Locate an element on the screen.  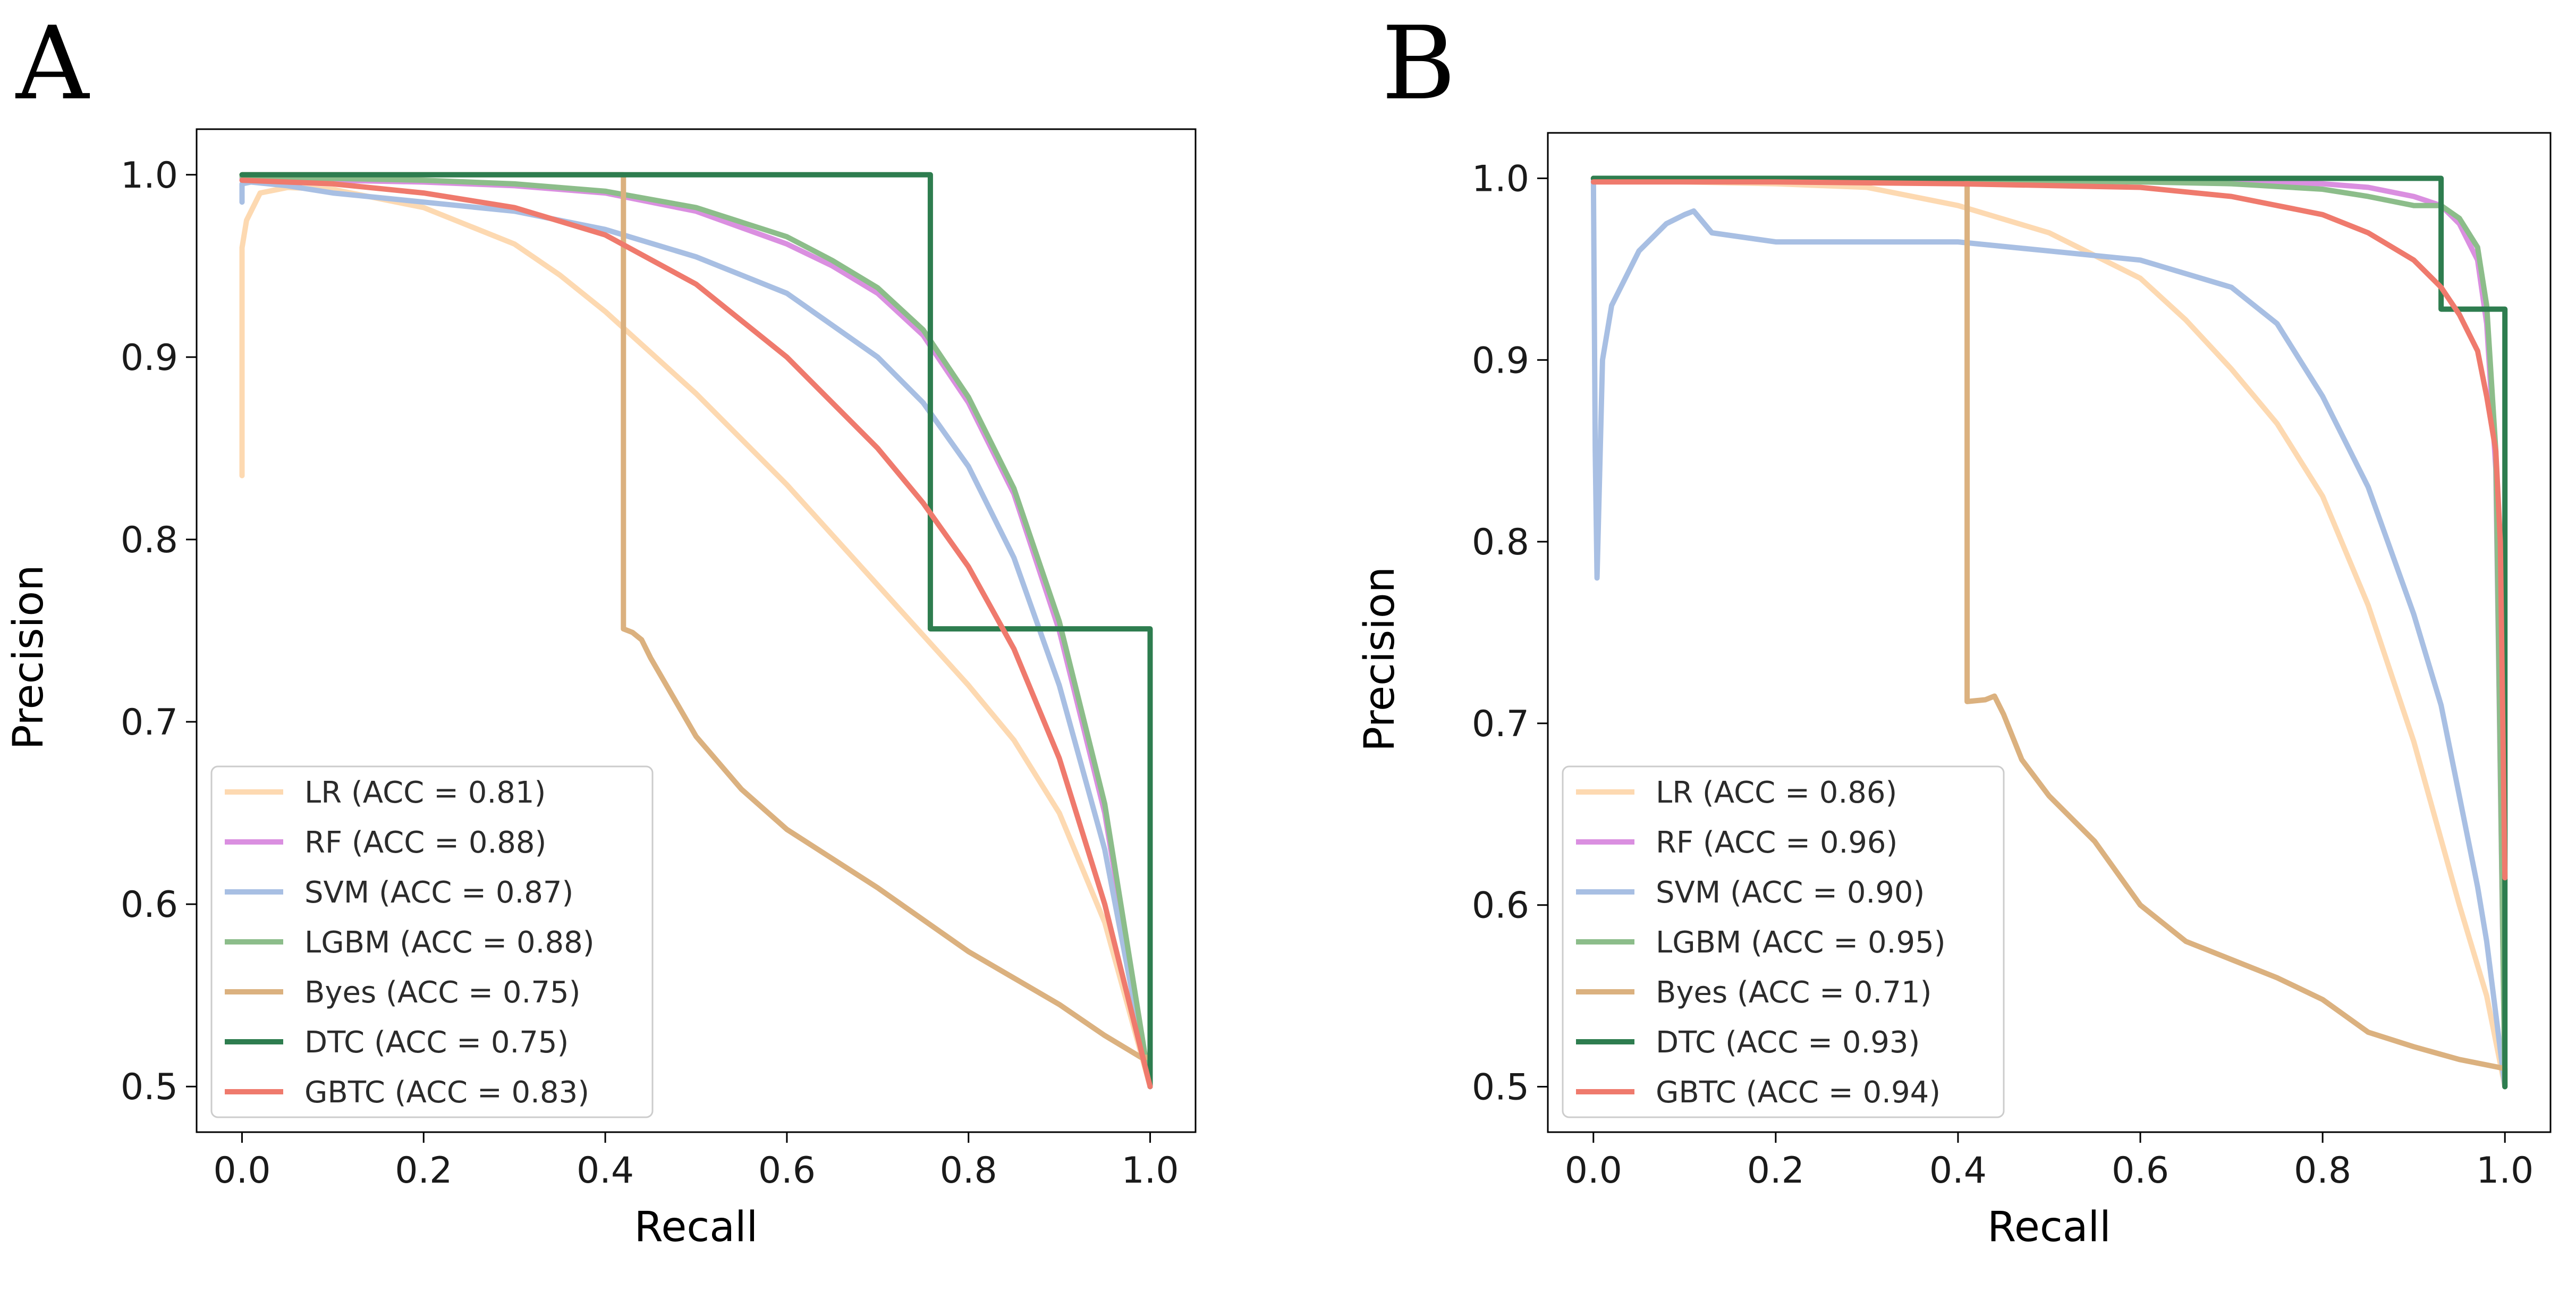
panel-b-legend-label-byes: Byes (ACC = 0.71) is located at coordinates (1794, 992).